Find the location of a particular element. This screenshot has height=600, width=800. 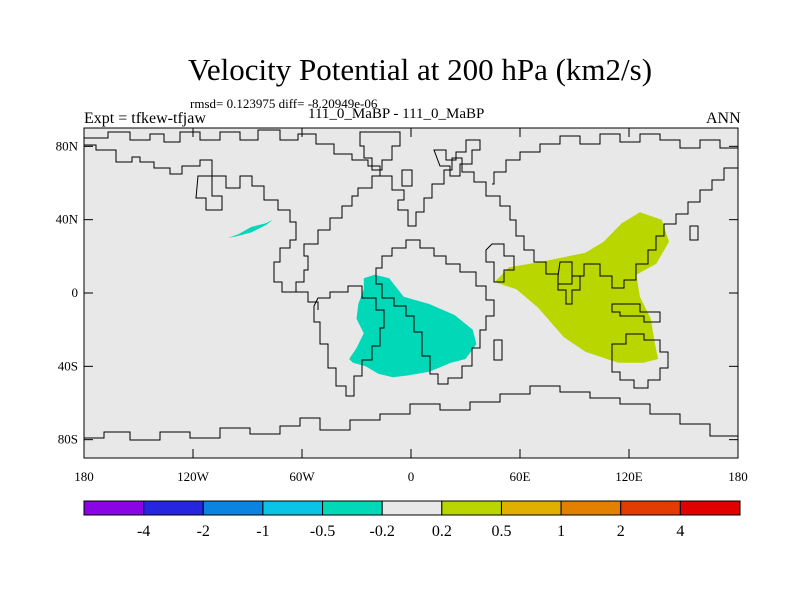

coastline-japan is located at coordinates (694, 233).